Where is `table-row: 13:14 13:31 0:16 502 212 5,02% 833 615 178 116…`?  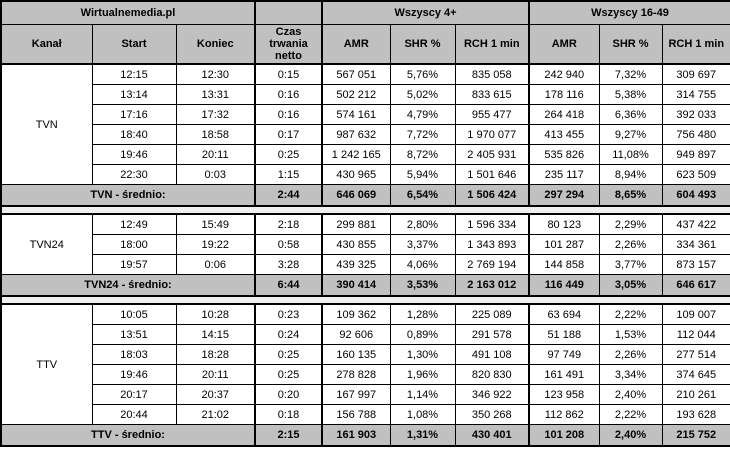 table-row: 13:14 13:31 0:16 502 212 5,02% 833 615 178 116… is located at coordinates (365, 94).